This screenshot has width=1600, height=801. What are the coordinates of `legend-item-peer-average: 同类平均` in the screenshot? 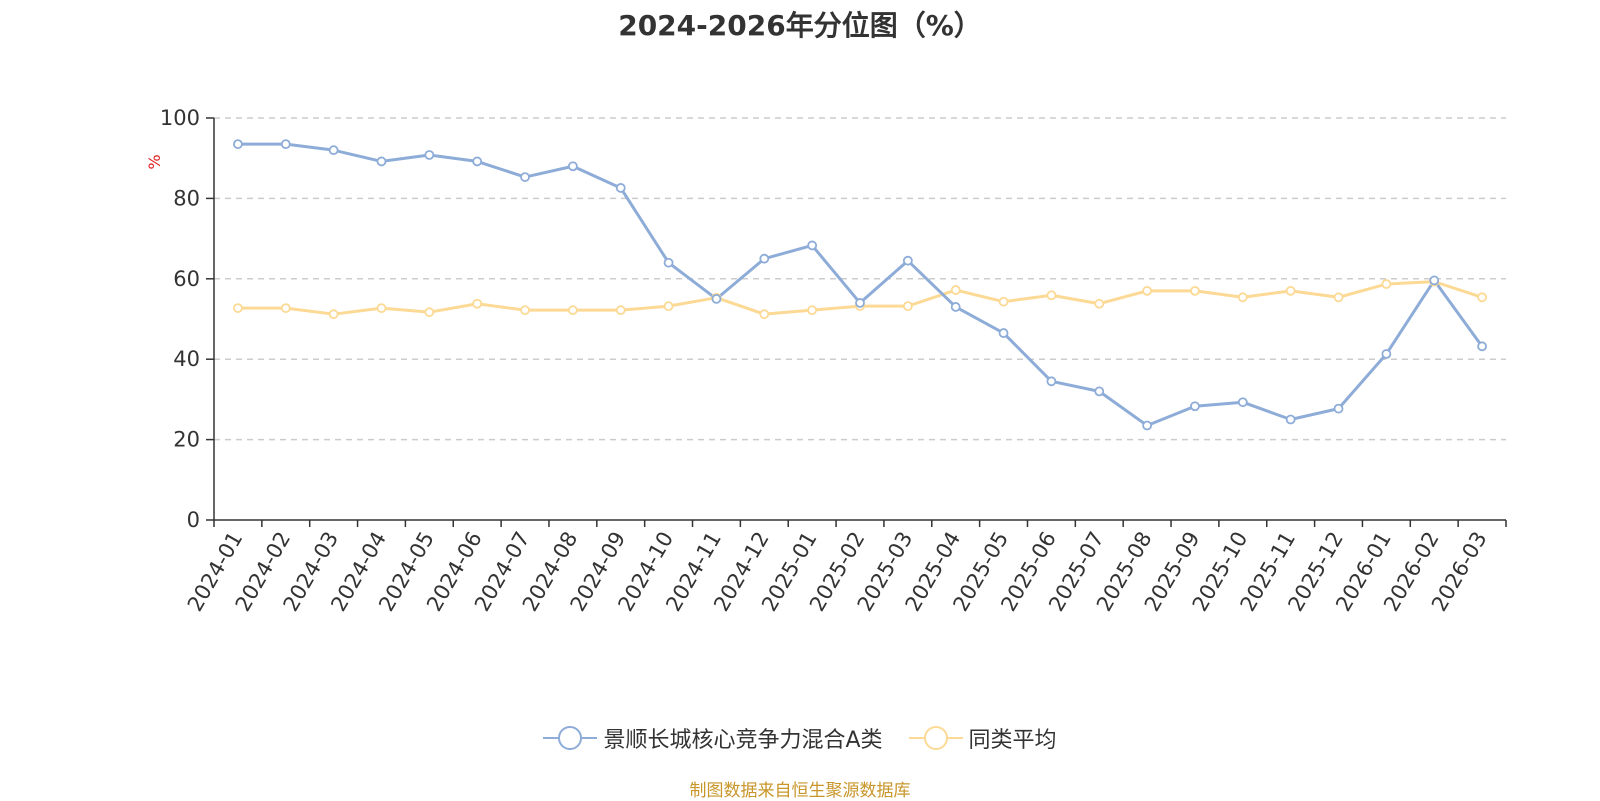 It's located at (982, 738).